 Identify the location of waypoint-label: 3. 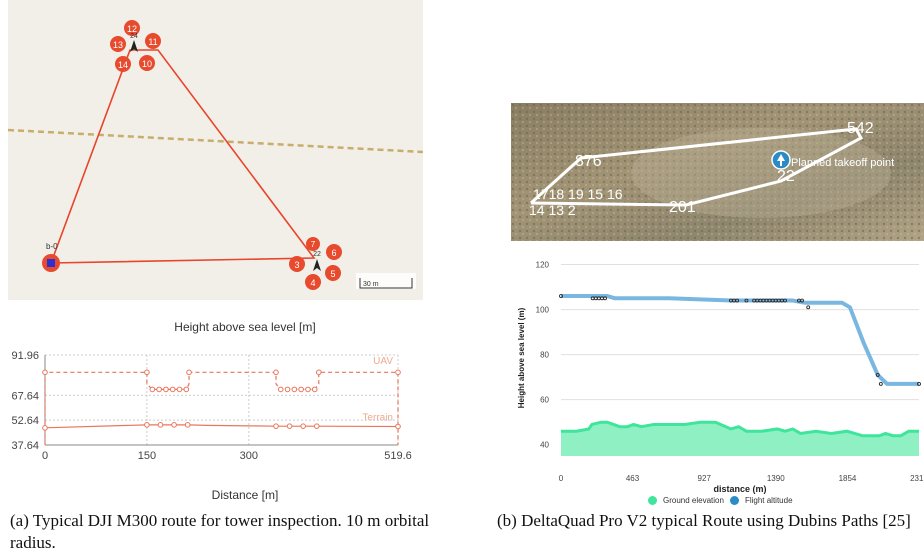
(296, 265).